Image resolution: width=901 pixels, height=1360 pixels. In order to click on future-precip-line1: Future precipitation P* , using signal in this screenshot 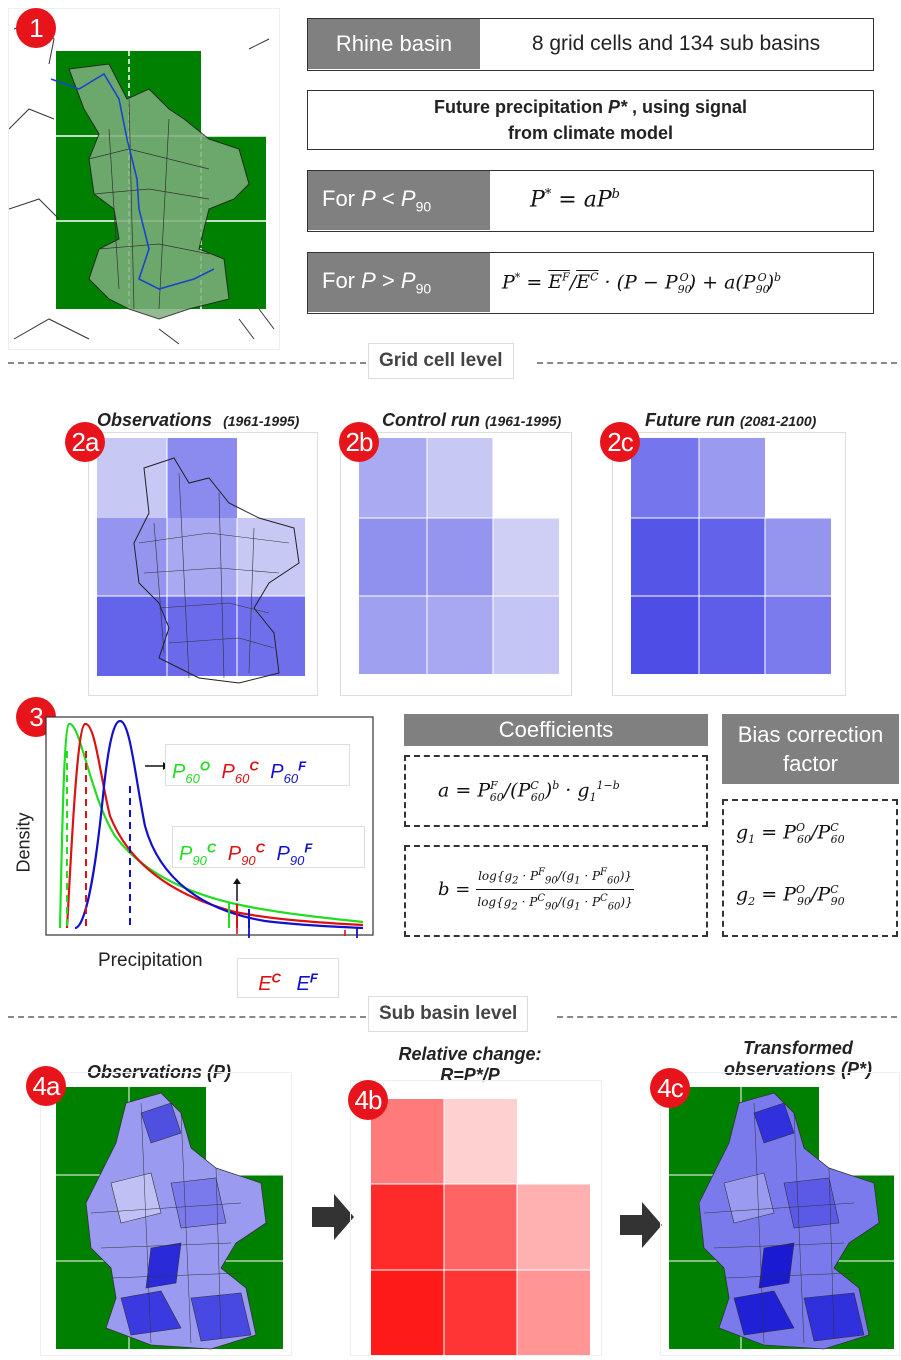, I will do `click(590, 107)`.